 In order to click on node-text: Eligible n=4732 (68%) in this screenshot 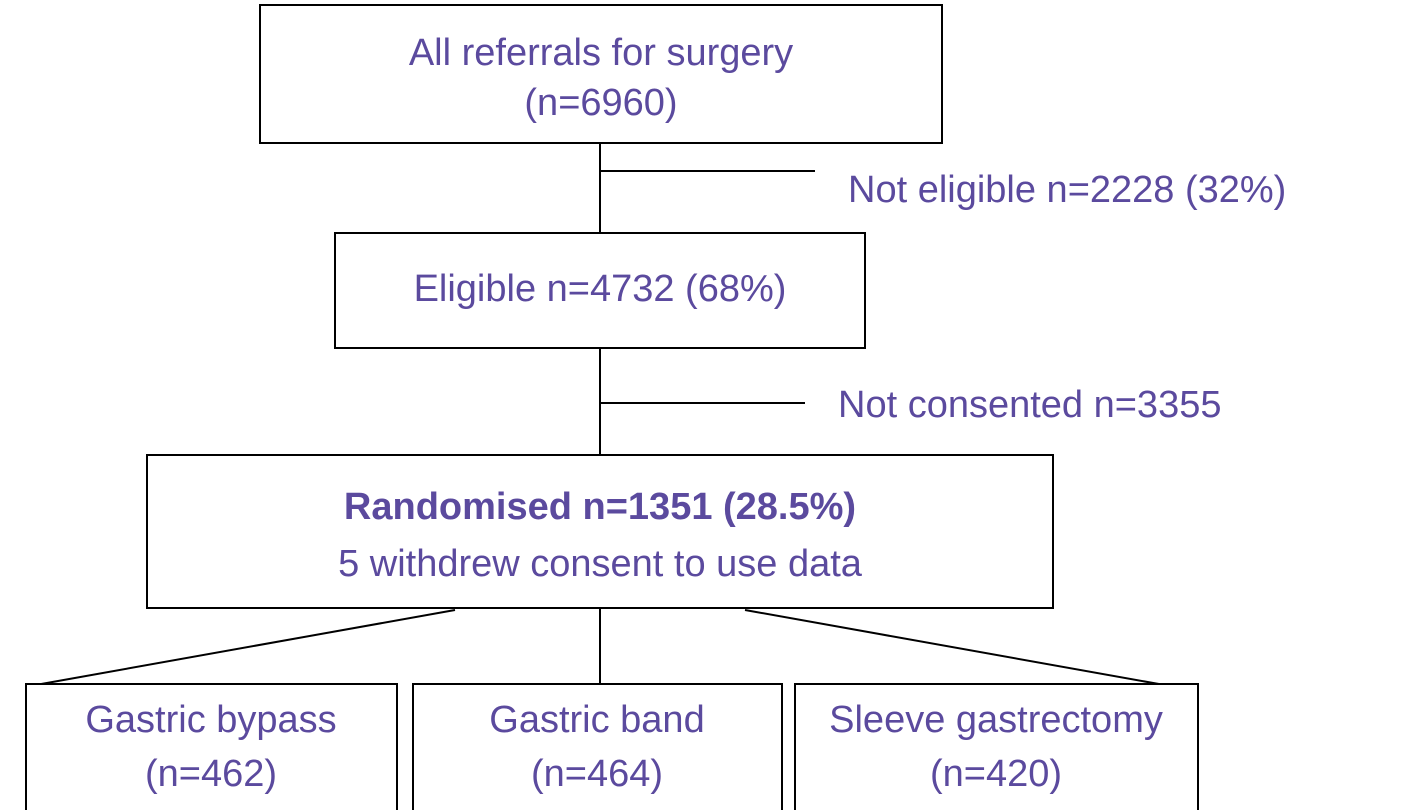, I will do `click(600, 289)`.